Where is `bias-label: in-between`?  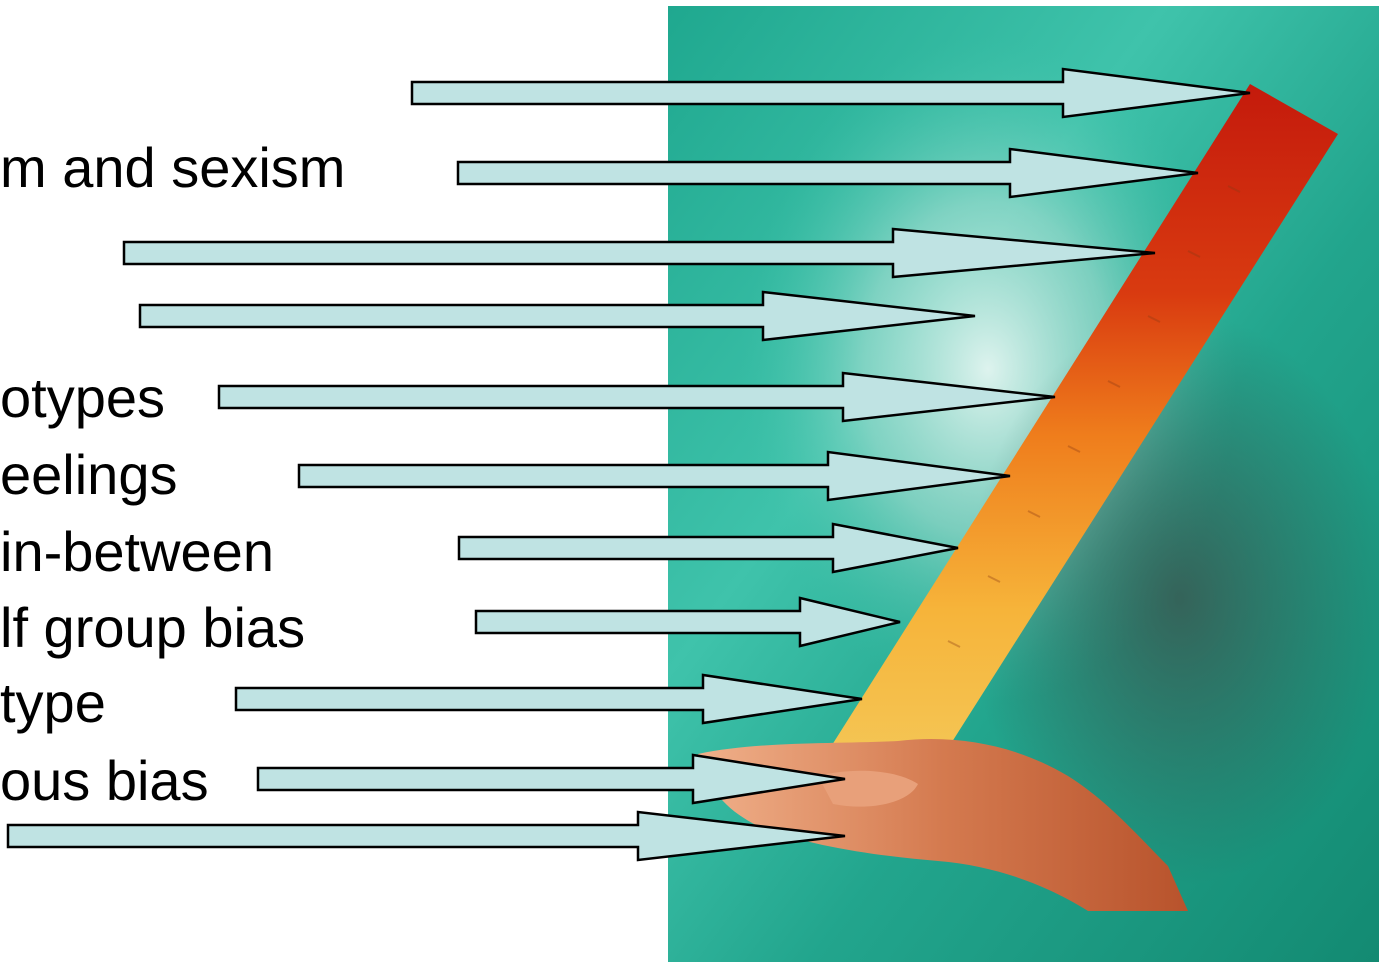
bias-label: in-between is located at coordinates (137, 551).